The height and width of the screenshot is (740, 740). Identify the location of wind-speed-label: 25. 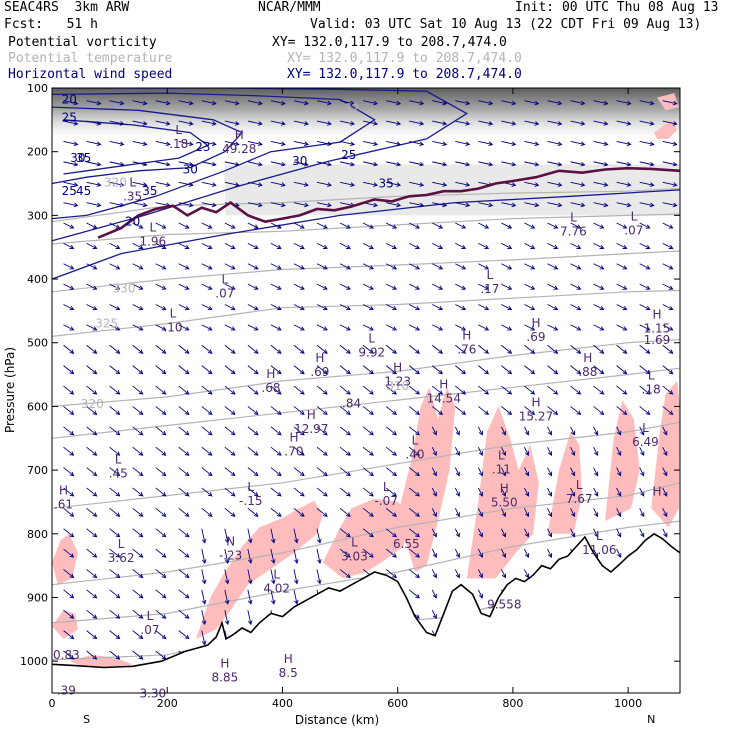
(69, 117).